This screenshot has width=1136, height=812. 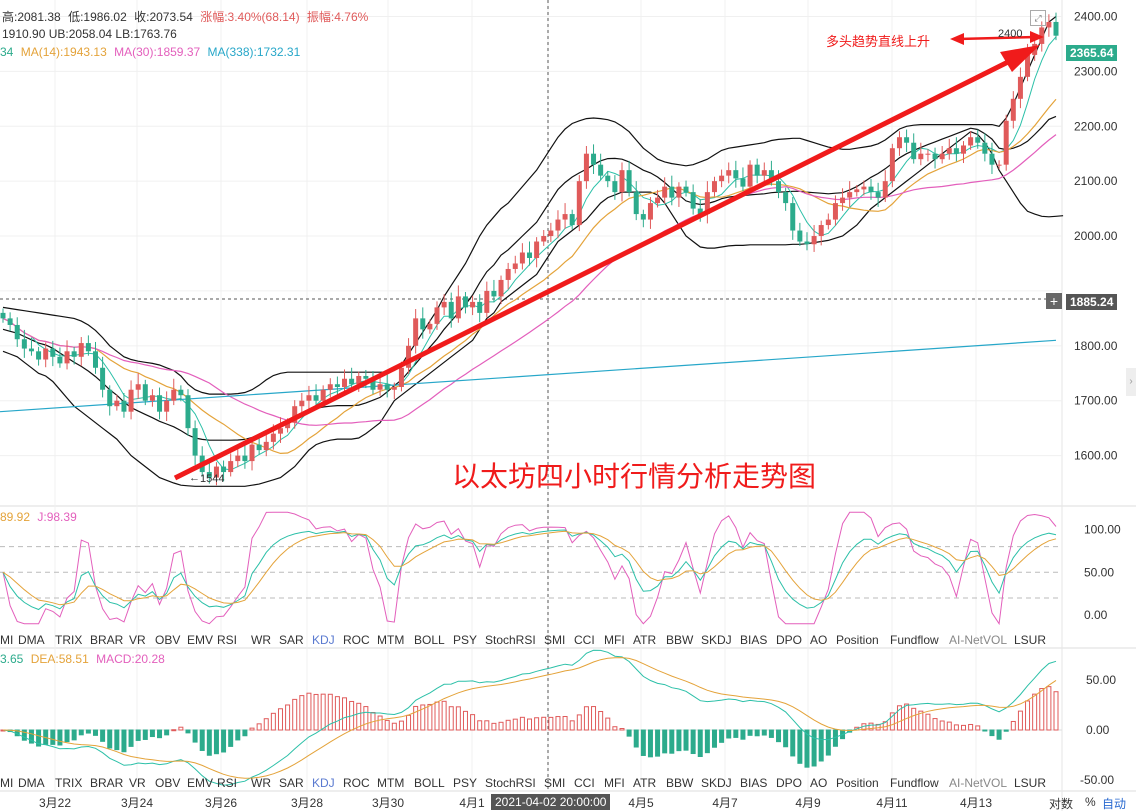 I want to click on y-tick-1700: 1700.00, so click(x=1096, y=401).